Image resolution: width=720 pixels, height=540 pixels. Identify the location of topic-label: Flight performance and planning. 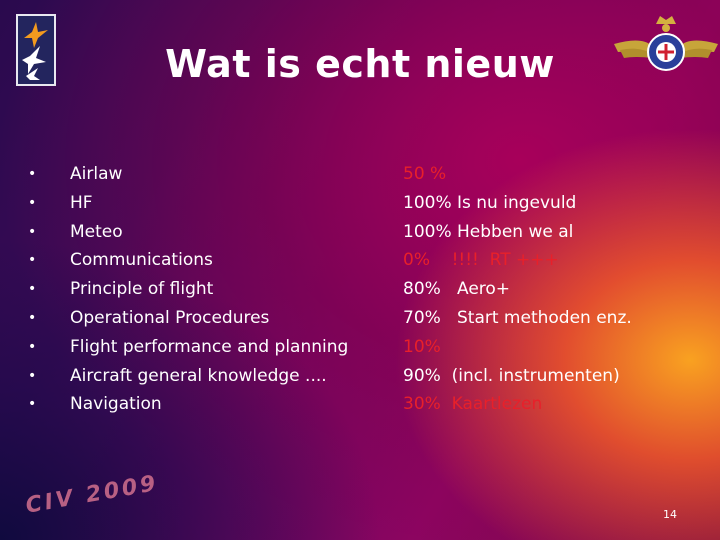
(209, 346).